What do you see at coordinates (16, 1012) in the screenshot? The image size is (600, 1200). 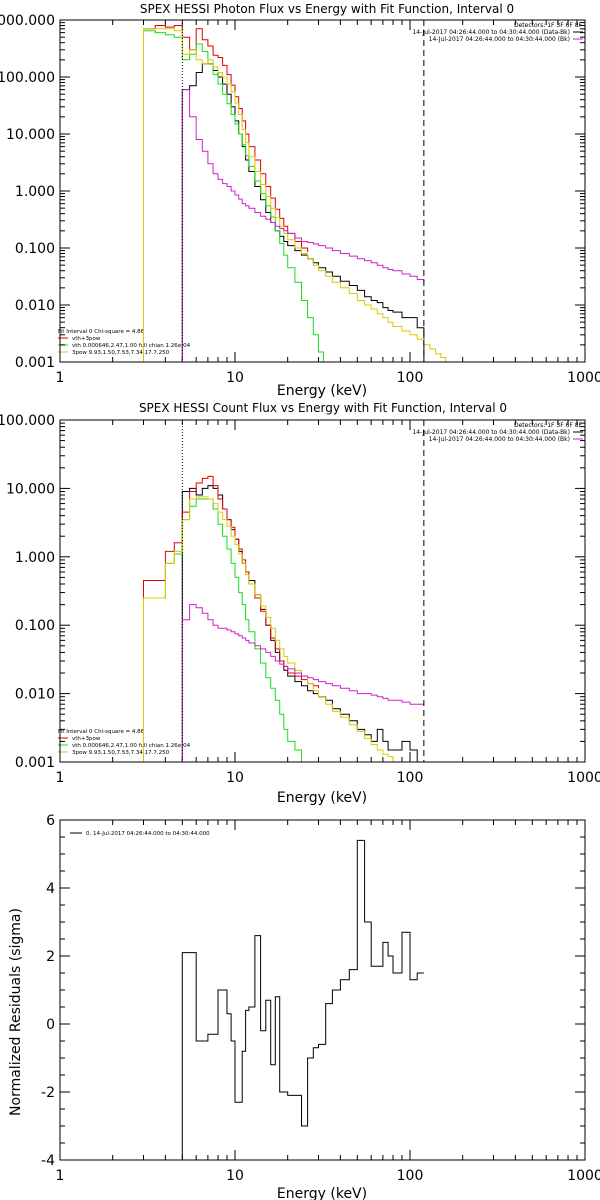 I see `y-axis-label: Normalized Residuals (sigma)` at bounding box center [16, 1012].